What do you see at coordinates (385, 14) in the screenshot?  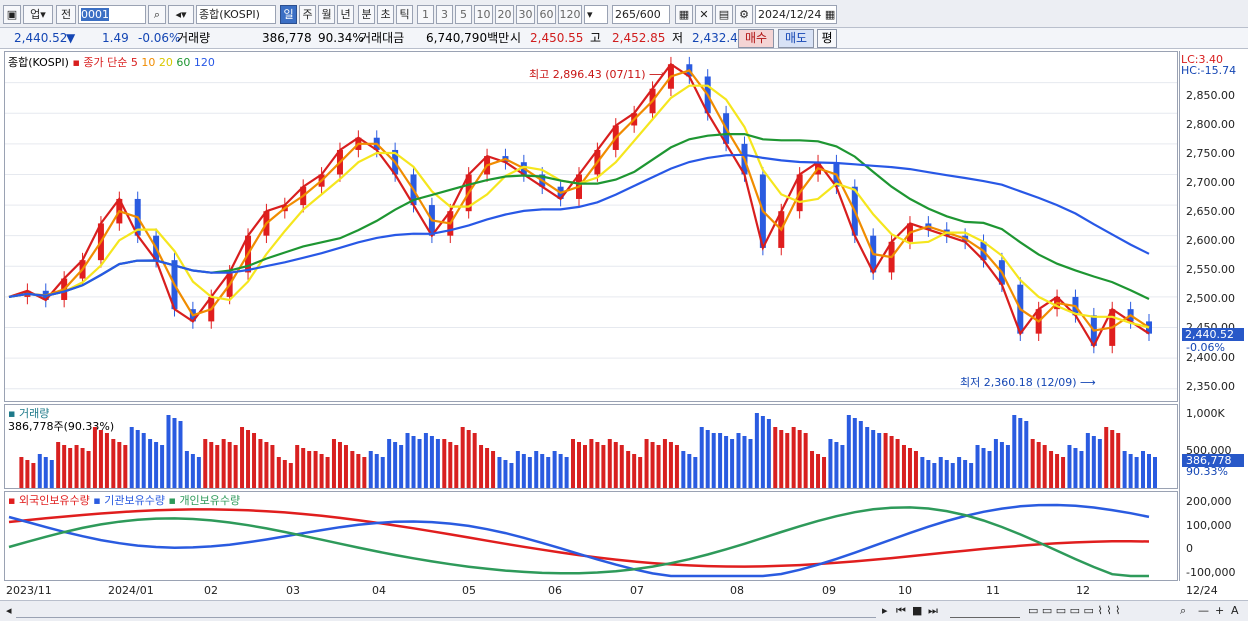 I see `period-second: 초` at bounding box center [385, 14].